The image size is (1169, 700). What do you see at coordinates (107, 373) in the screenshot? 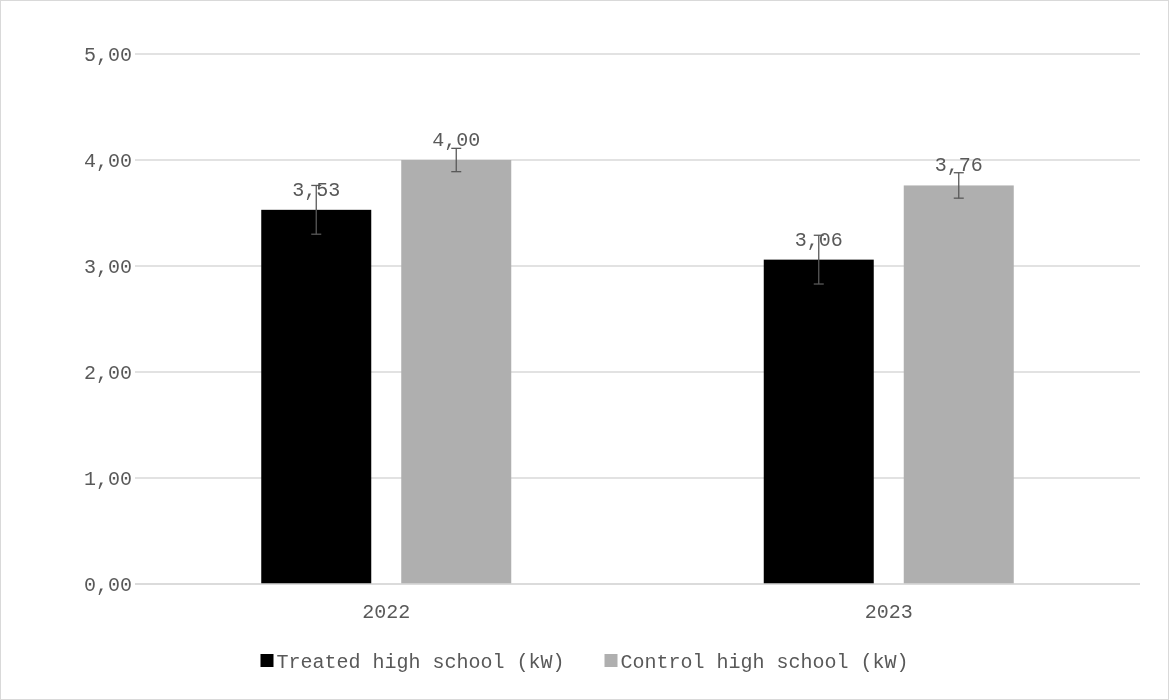
I see `y-tick-label: 2,00` at bounding box center [107, 373].